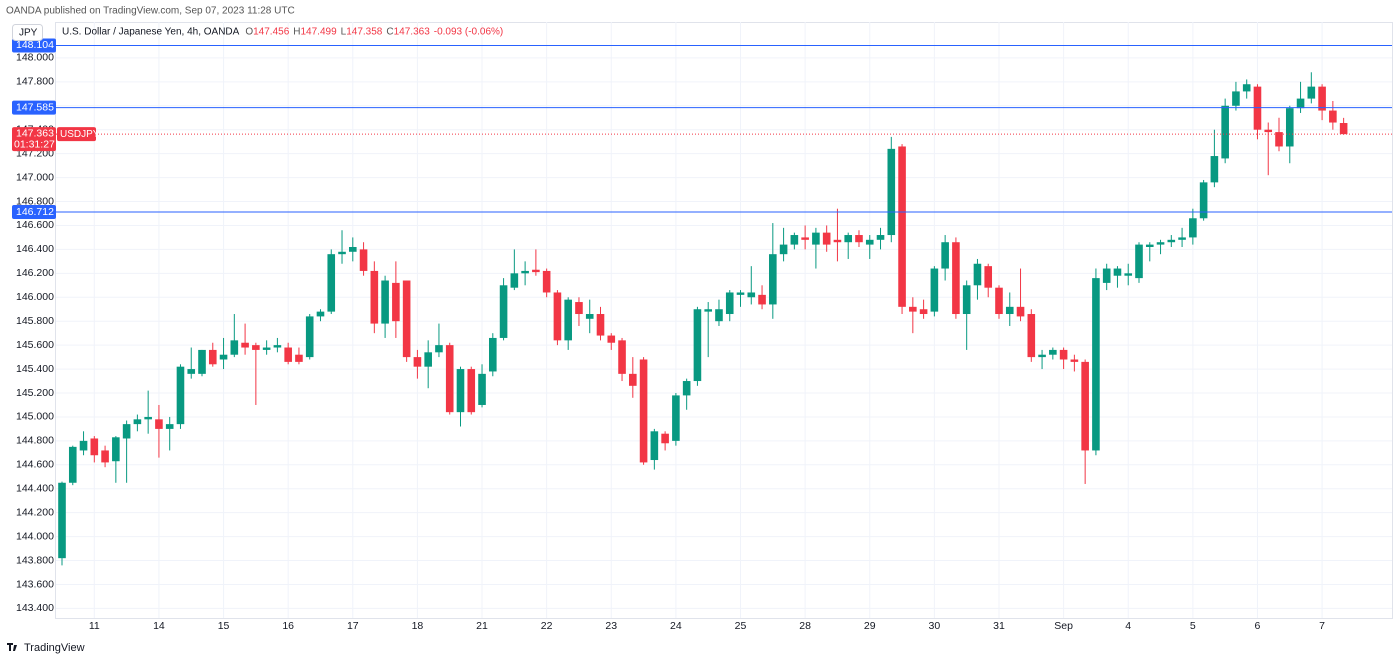  I want to click on x-tick-label: 18, so click(418, 626).